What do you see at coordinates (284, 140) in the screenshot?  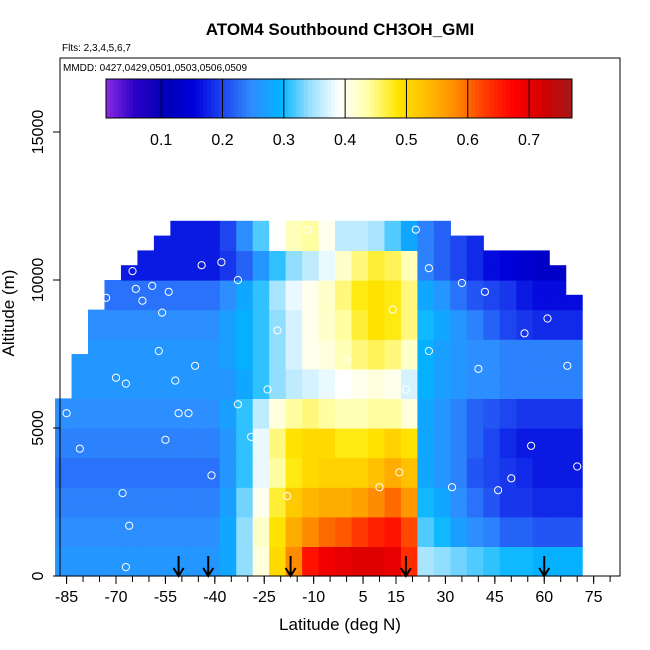 I see `colorbar-tick-label: 0.3` at bounding box center [284, 140].